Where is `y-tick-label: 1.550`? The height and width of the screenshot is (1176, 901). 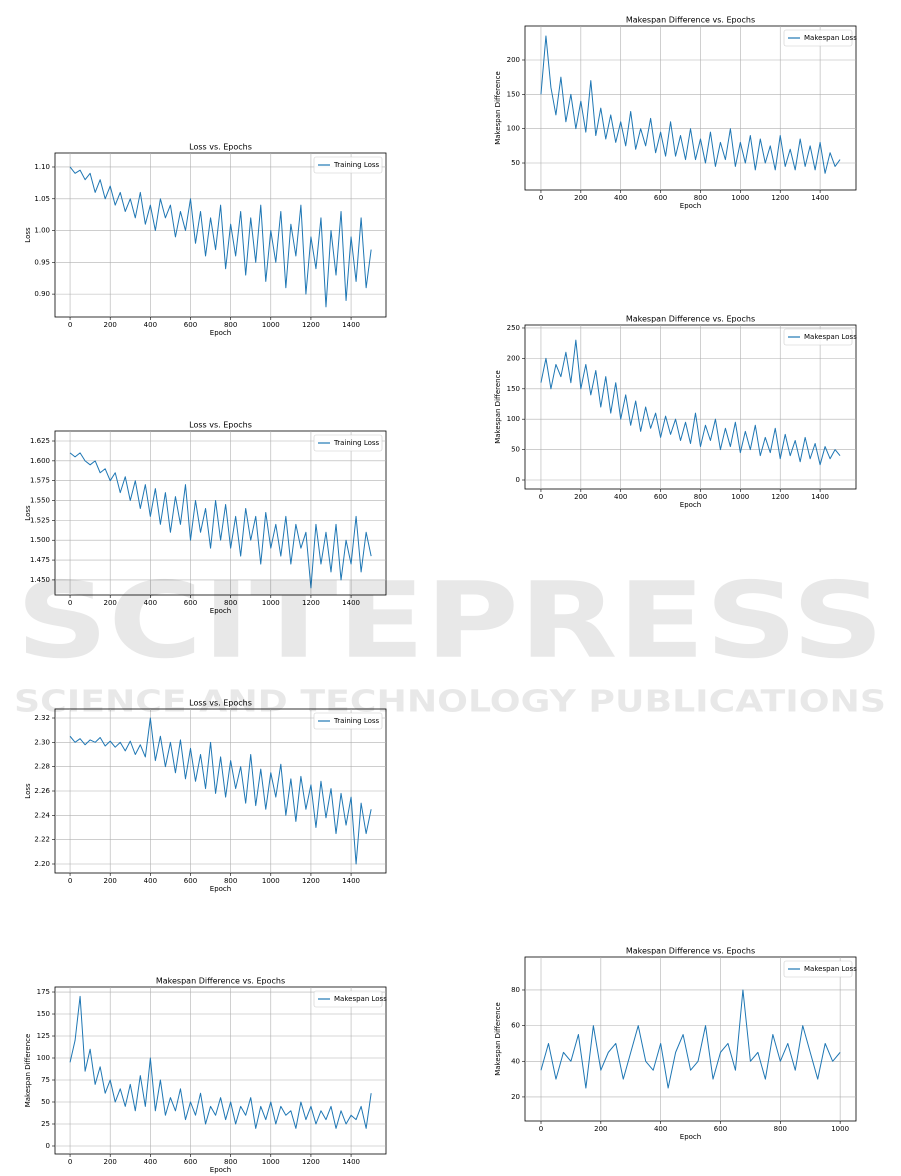 y-tick-label: 1.550 is located at coordinates (40, 501).